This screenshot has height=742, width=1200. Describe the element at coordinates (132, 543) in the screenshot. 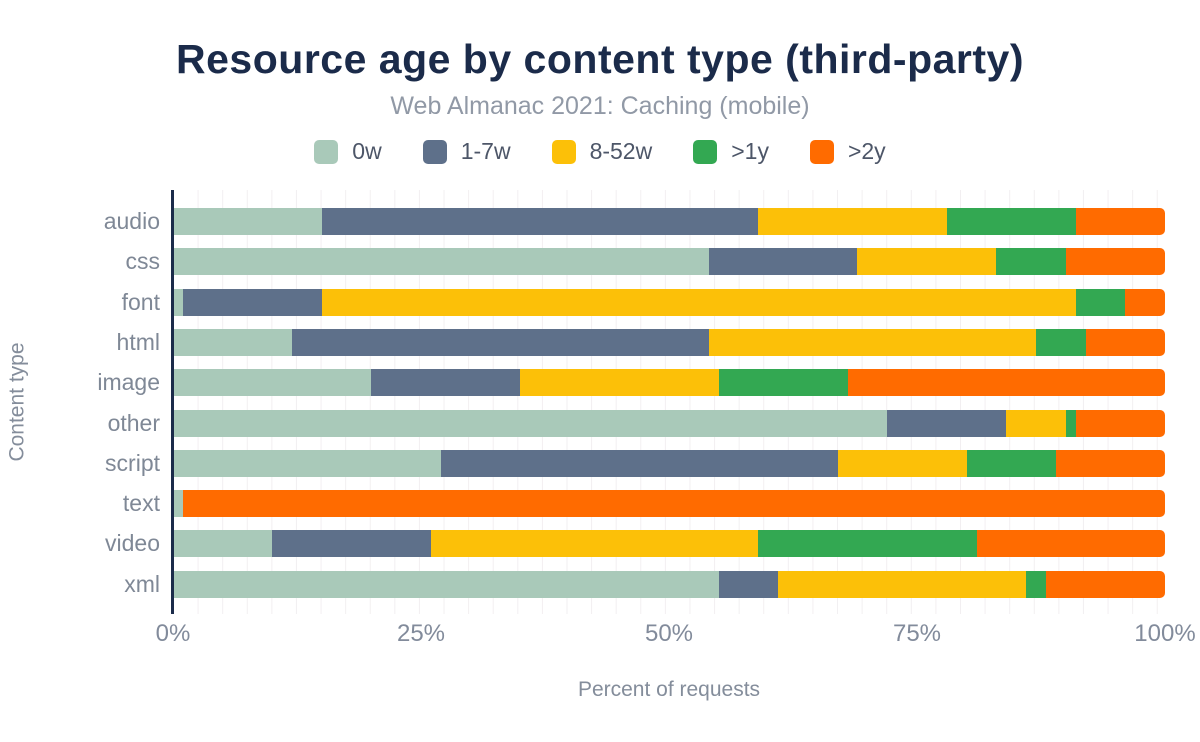

I see `y-axis-label: video` at that location.